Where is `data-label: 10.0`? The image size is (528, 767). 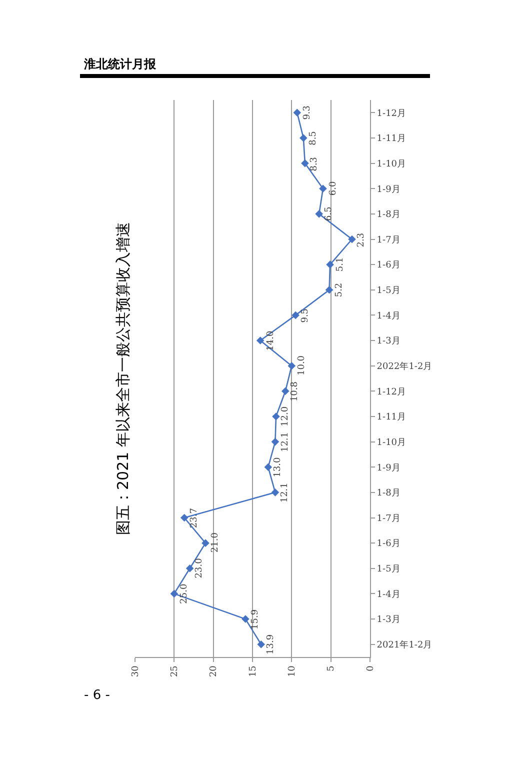
data-label: 10.0 is located at coordinates (301, 365).